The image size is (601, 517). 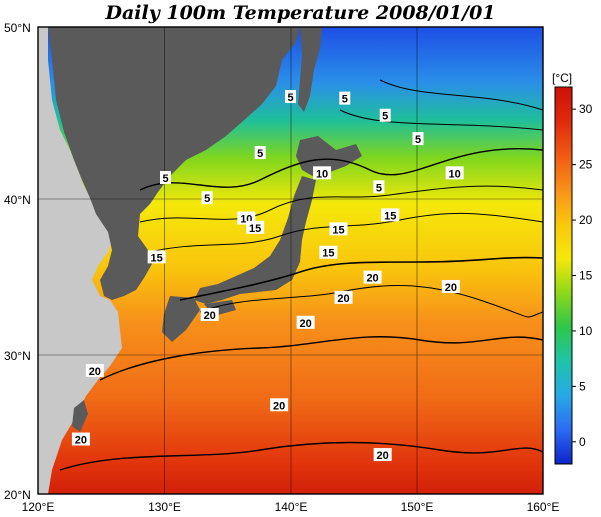 What do you see at coordinates (586, 109) in the screenshot?
I see `colorbar-tick-label: 30` at bounding box center [586, 109].